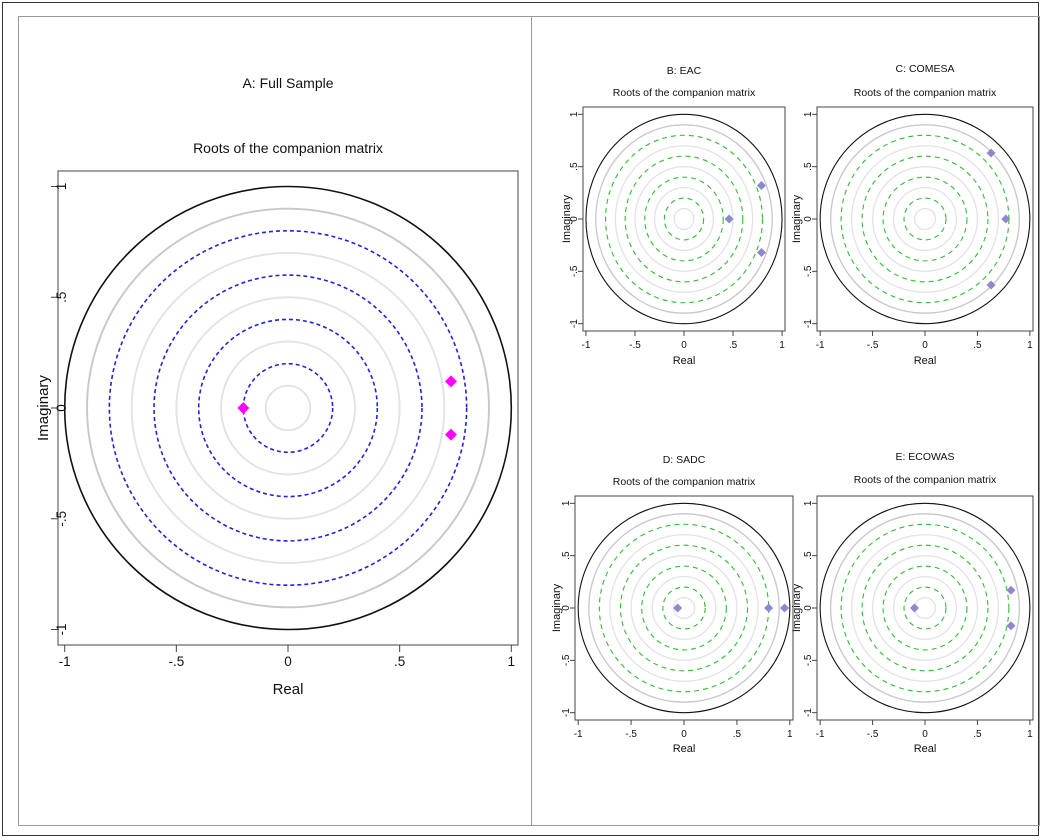  What do you see at coordinates (531, 421) in the screenshot?
I see `panel-divider` at bounding box center [531, 421].